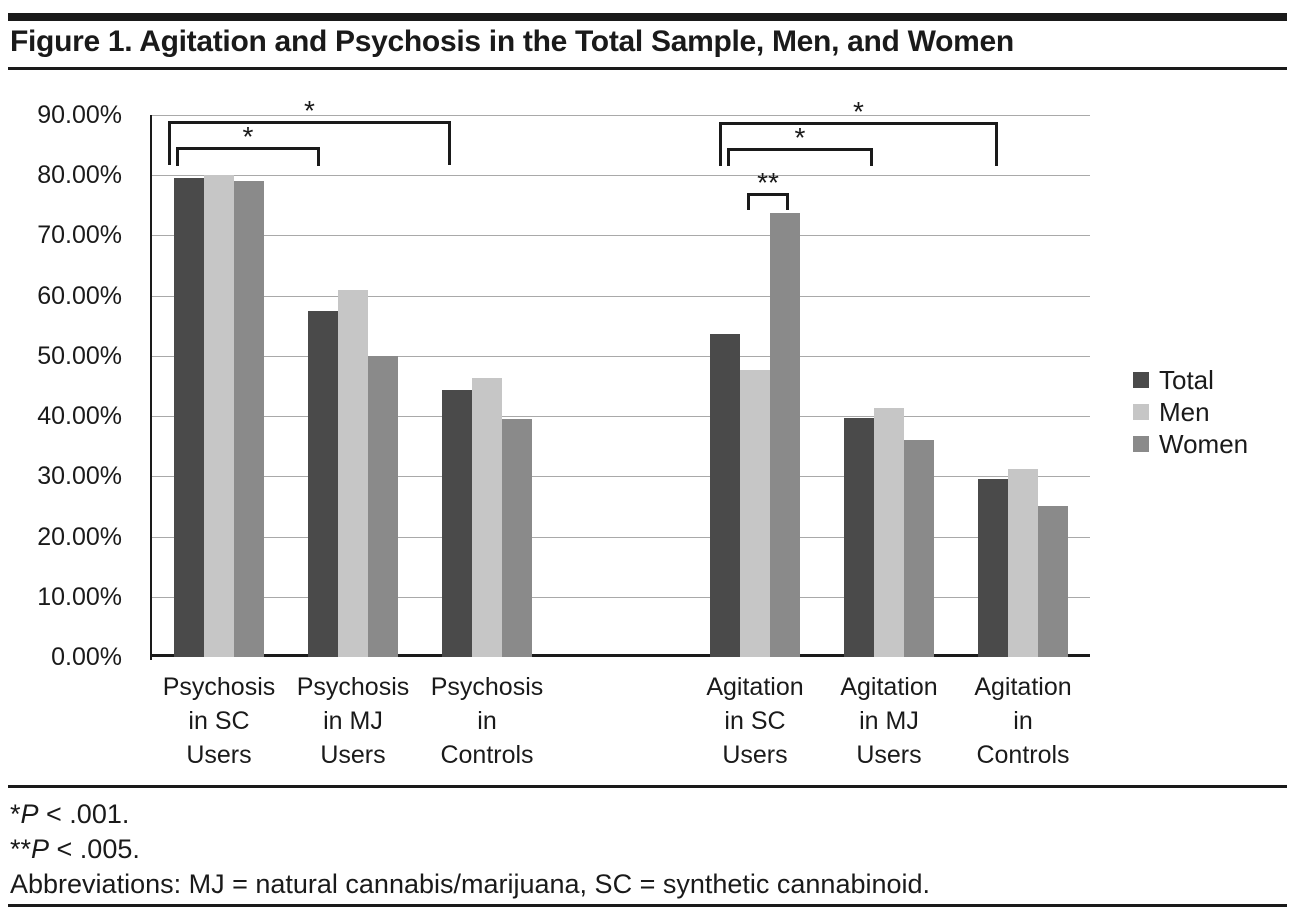 This screenshot has width=1295, height=921. What do you see at coordinates (219, 721) in the screenshot?
I see `x-category-label-psychosis-in-sc-users: Psychosis in SC Users` at bounding box center [219, 721].